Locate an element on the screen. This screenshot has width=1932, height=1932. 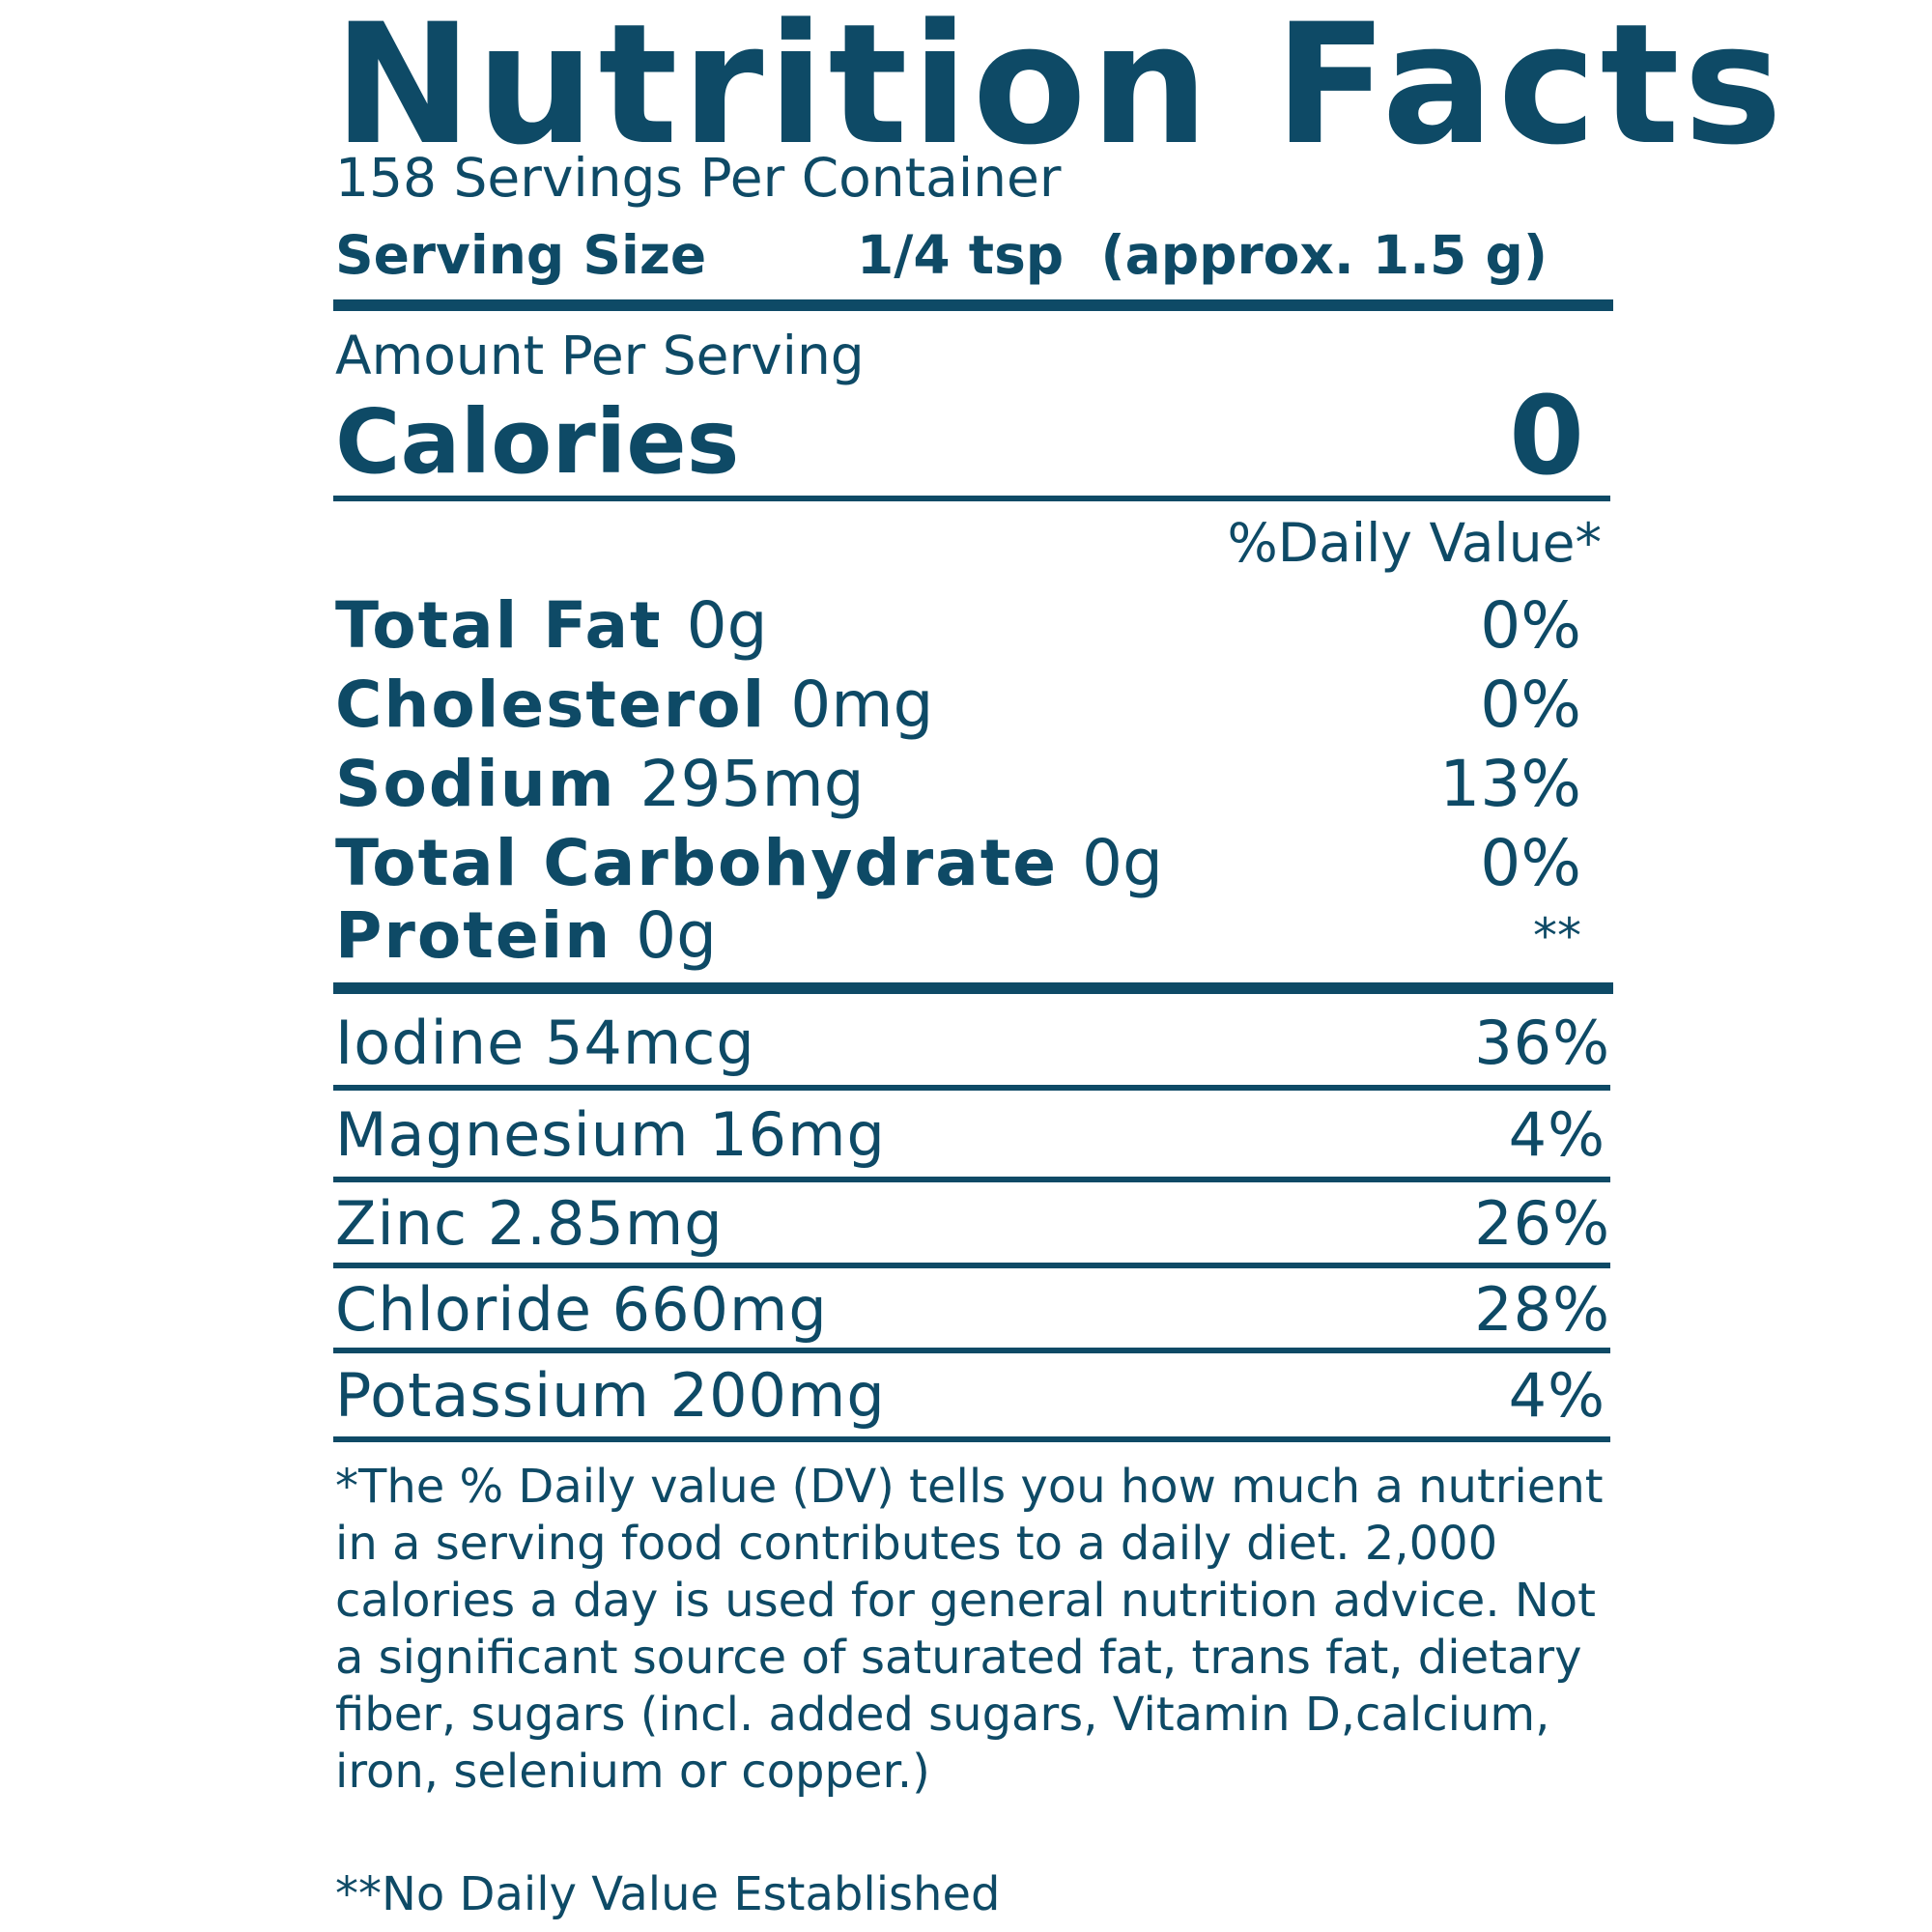
no-daily-value-footnote: **No Daily Value Established is located at coordinates (668, 1894).